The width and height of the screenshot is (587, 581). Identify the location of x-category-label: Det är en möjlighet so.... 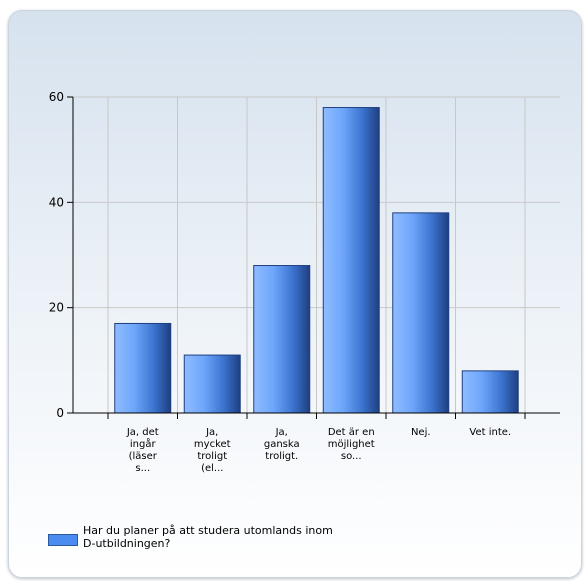
(351, 444).